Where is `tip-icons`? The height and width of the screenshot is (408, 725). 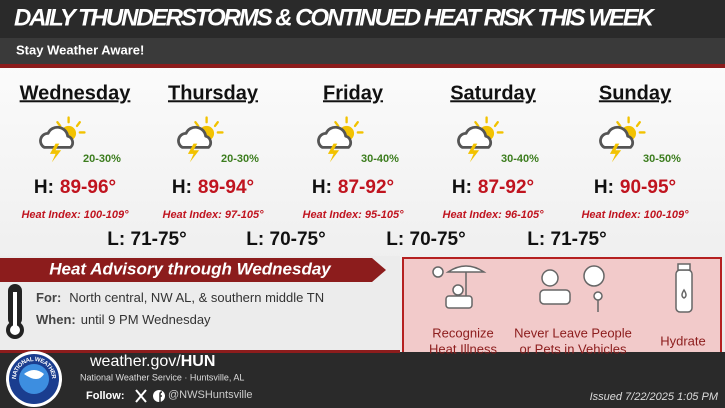
tip-icons is located at coordinates (562, 288).